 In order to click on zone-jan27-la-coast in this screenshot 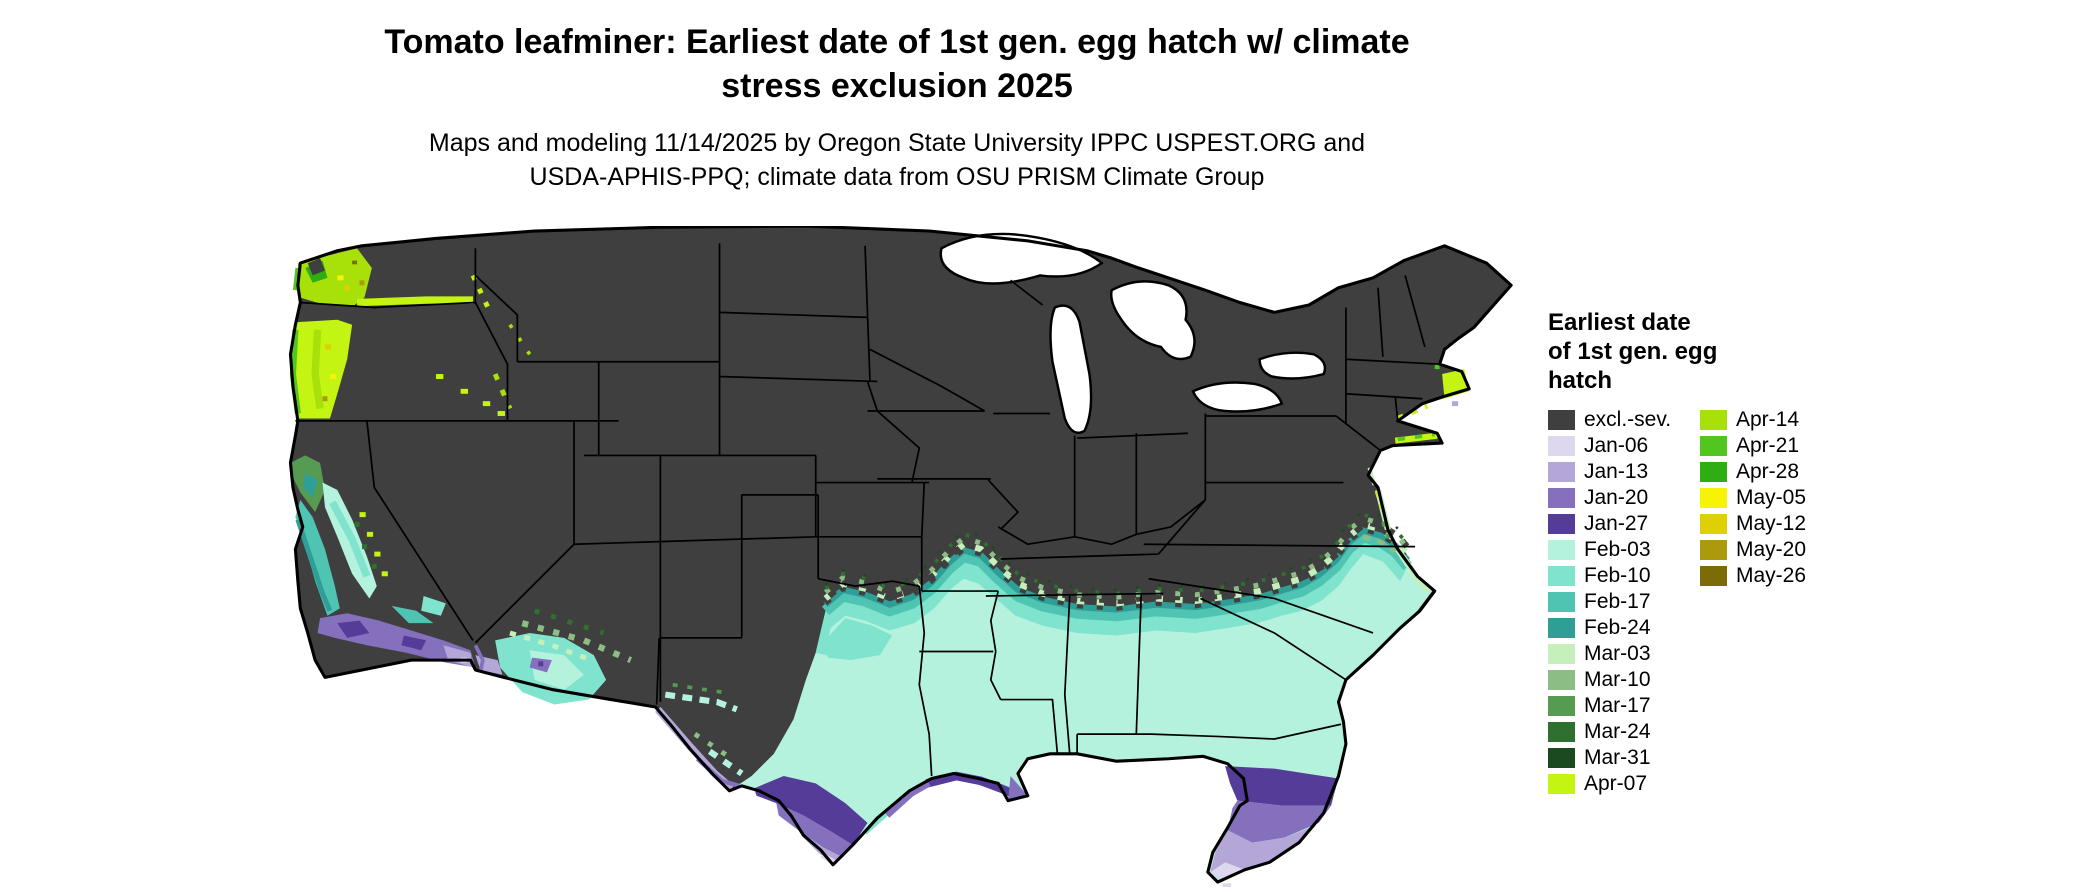, I will do `click(972, 785)`.